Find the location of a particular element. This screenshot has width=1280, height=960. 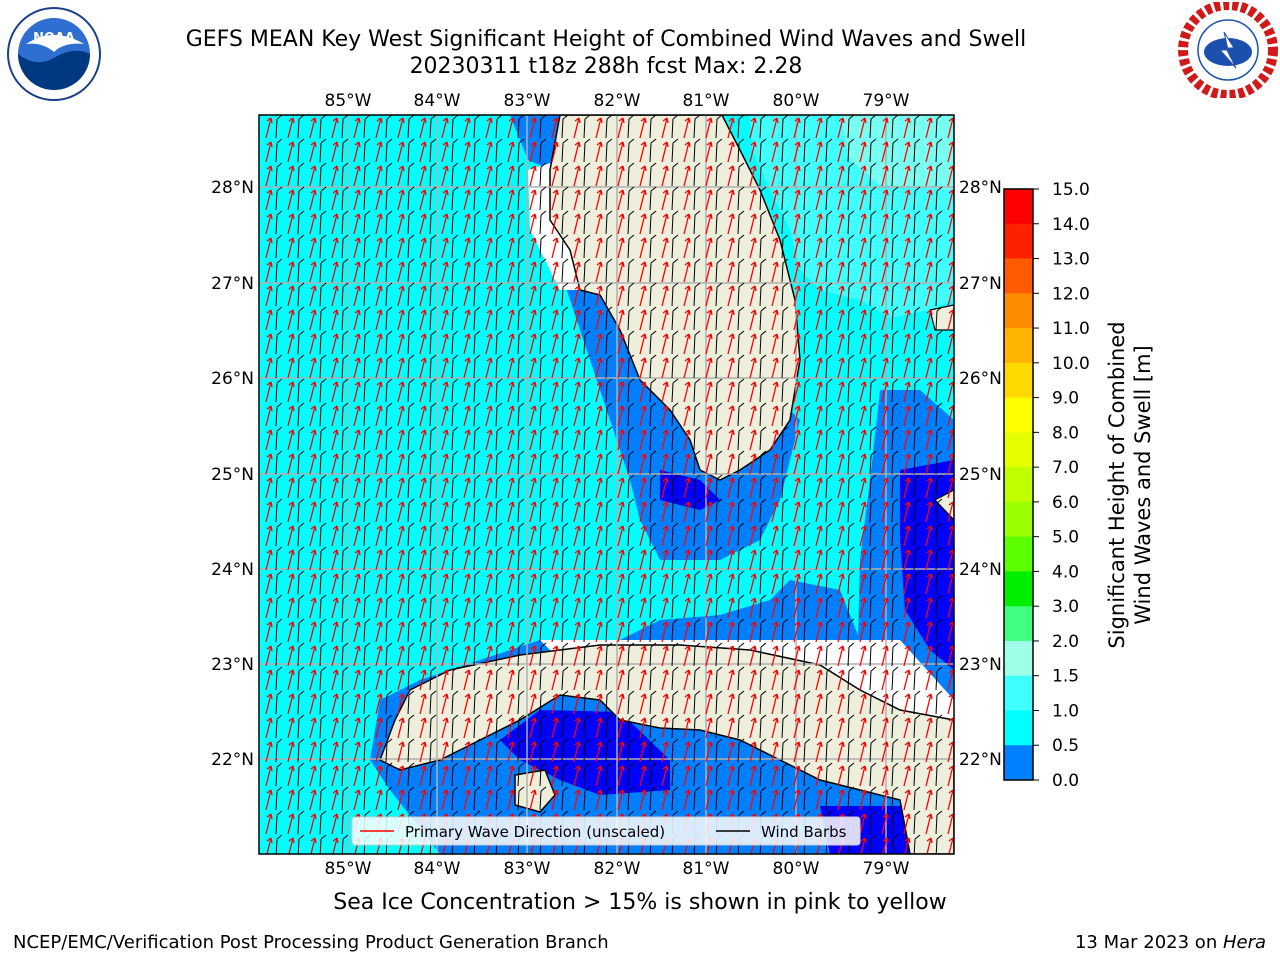

colorbar-tick-label: 4.0 is located at coordinates (1065, 572).